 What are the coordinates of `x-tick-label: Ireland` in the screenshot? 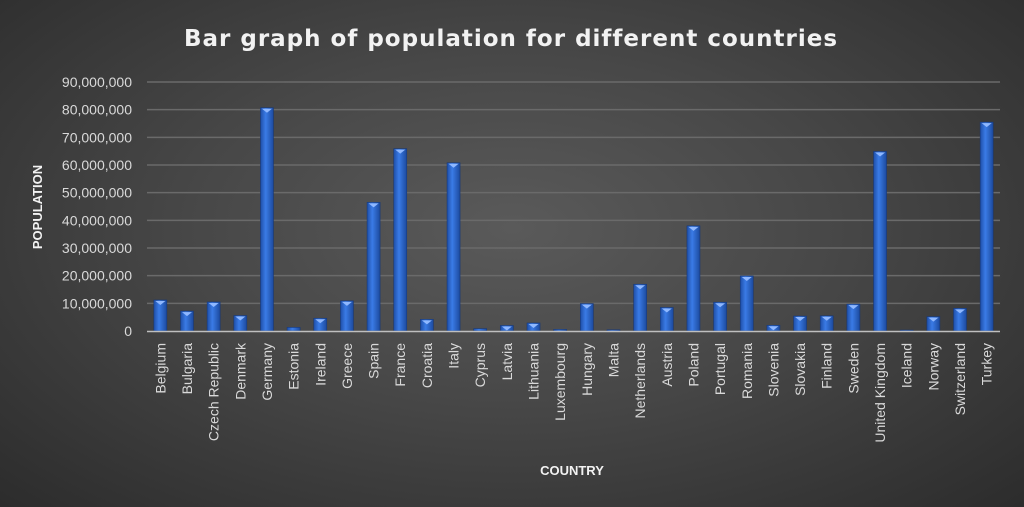 It's located at (320, 364).